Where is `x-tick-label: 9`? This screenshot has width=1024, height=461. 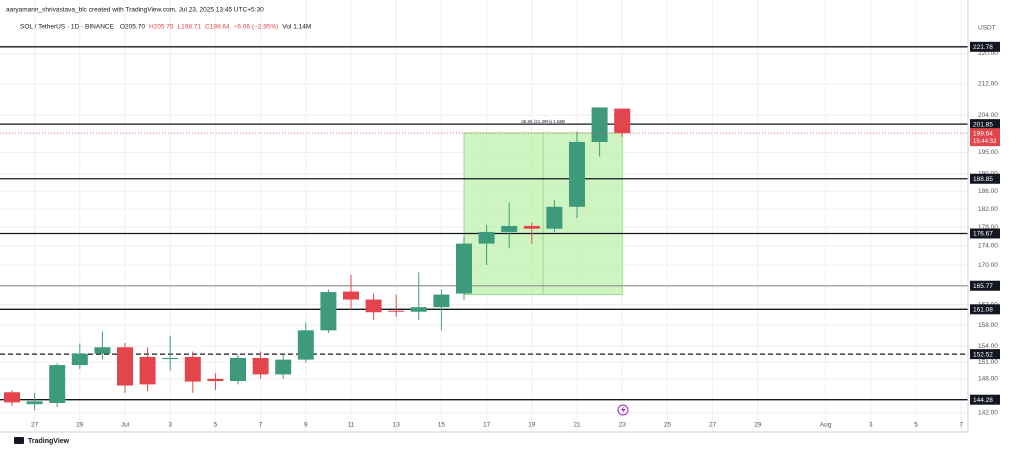 x-tick-label: 9 is located at coordinates (306, 425).